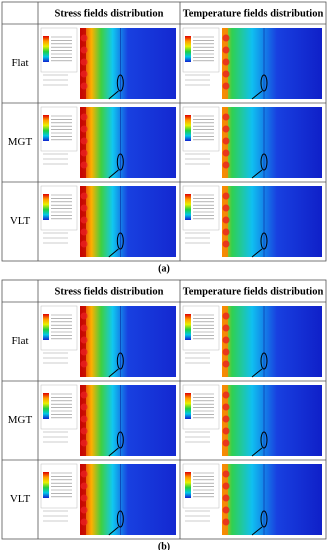 The width and height of the screenshot is (328, 550). I want to click on column-header: Stress fields distribution, so click(109, 13).